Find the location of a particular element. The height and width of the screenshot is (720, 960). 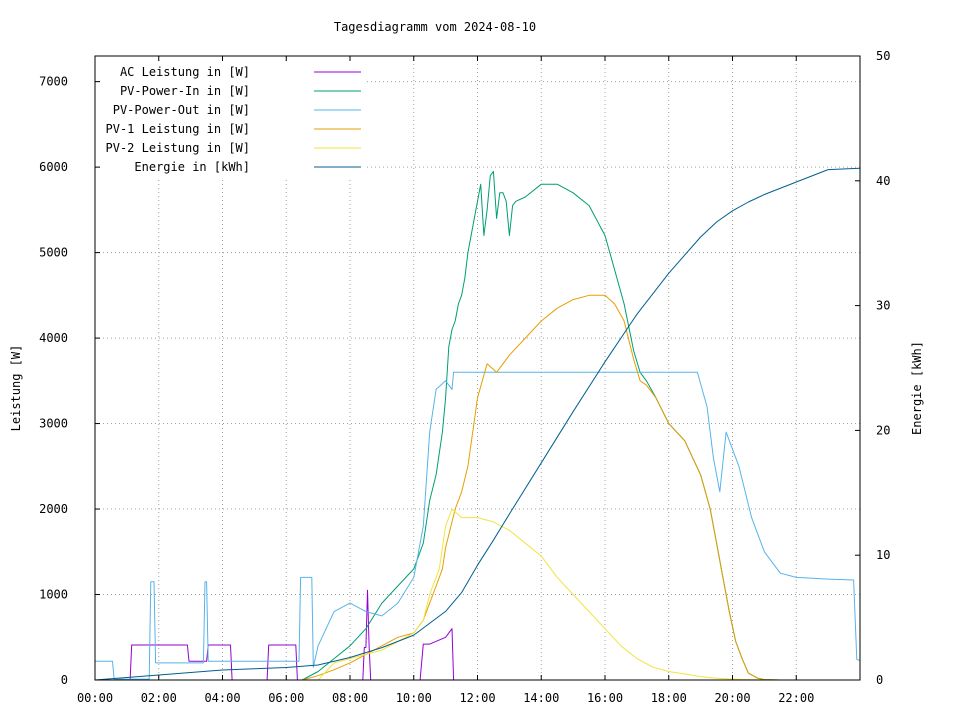

x-tick-label: 06:00 is located at coordinates (286, 698).